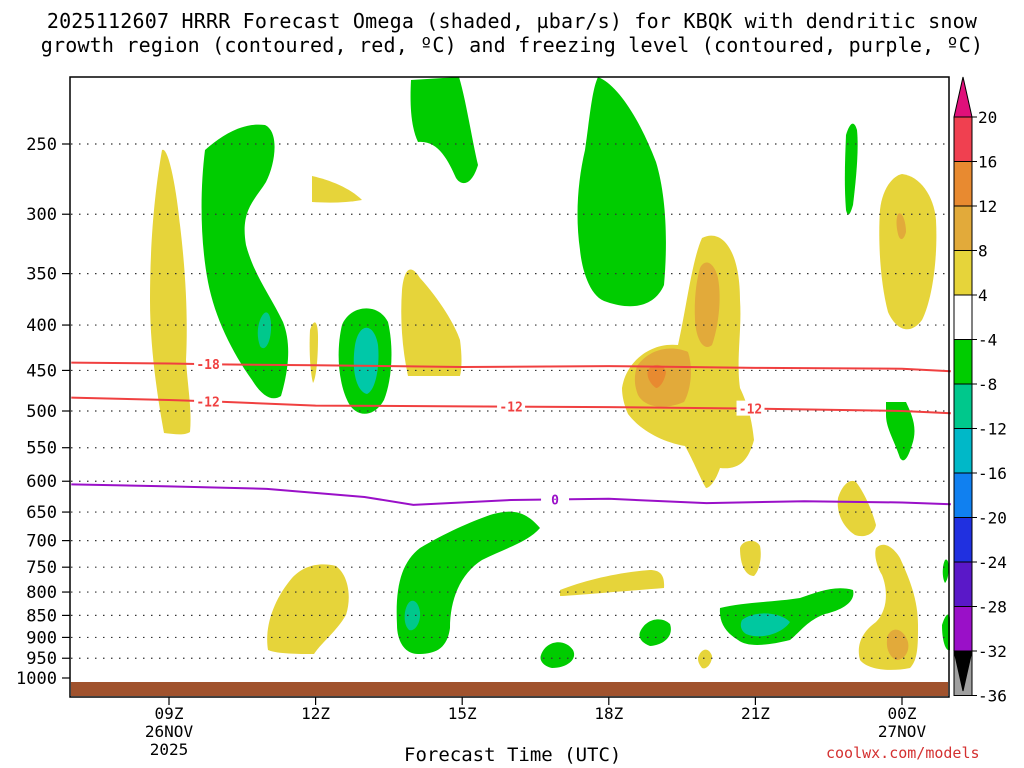 The height and width of the screenshot is (768, 1024). I want to click on colorbar-bin--16--12, so click(963, 451).